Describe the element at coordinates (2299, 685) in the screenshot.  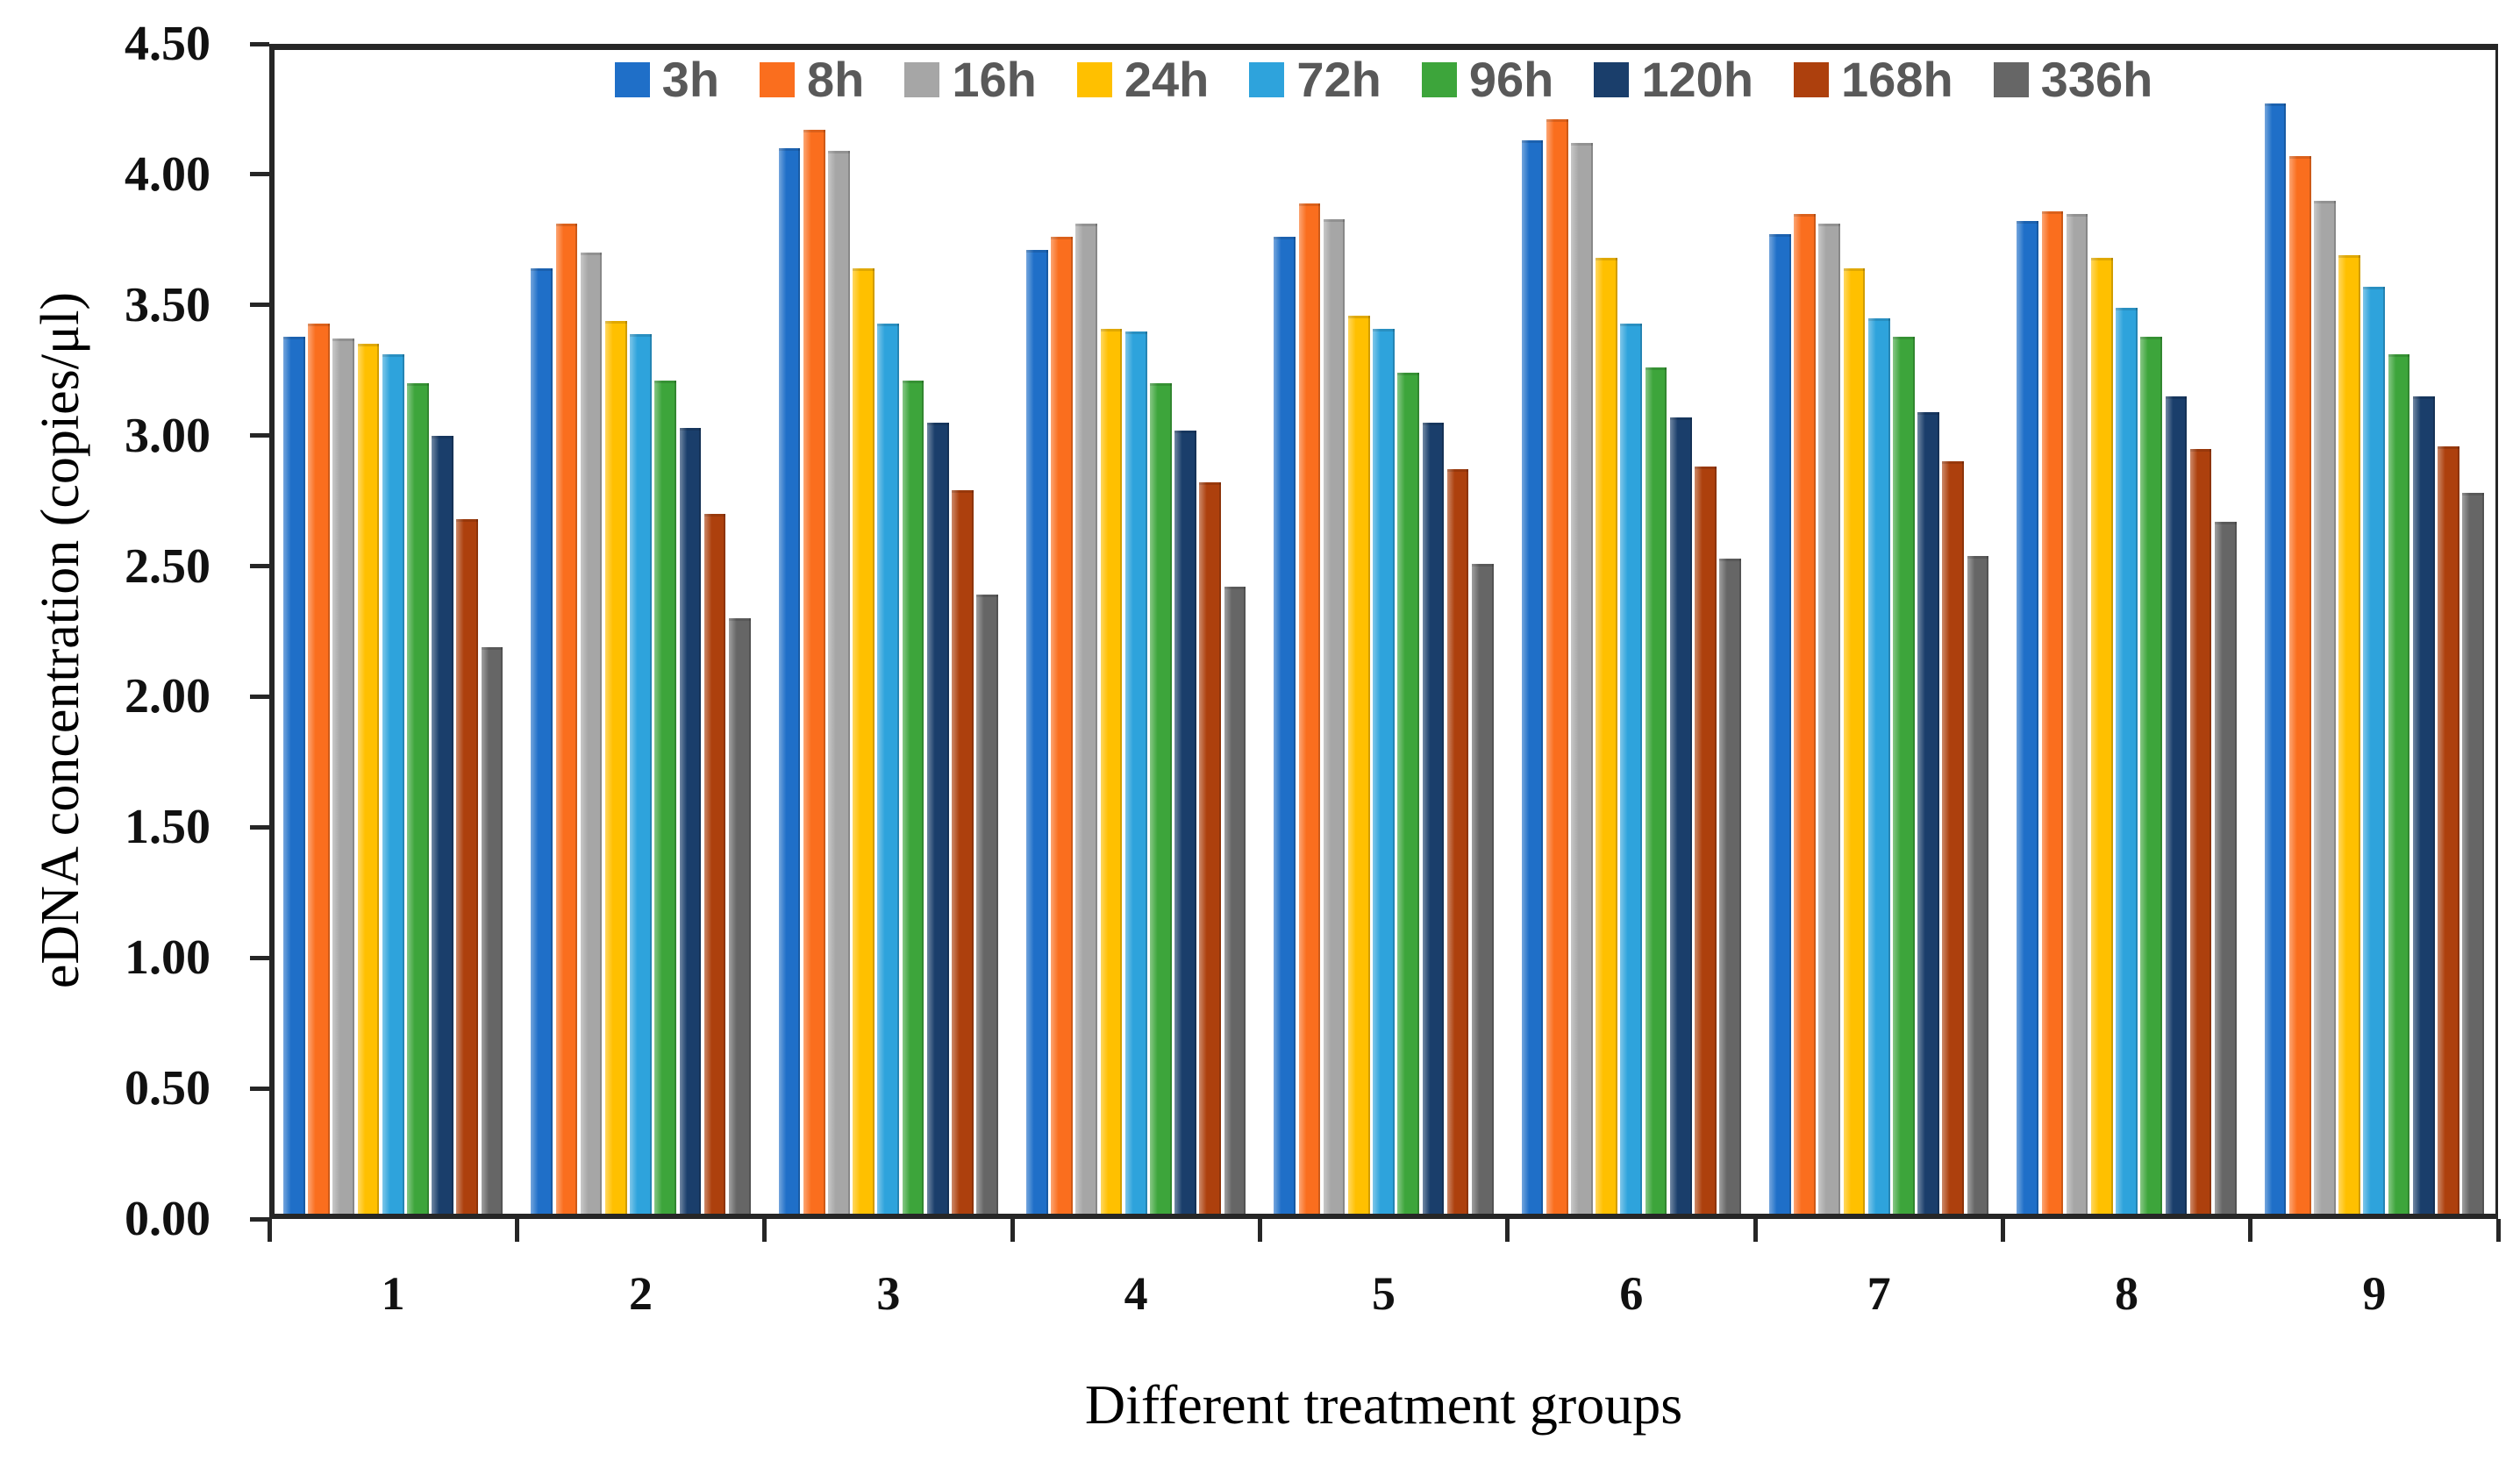
I see `bar-8h-group9` at that location.